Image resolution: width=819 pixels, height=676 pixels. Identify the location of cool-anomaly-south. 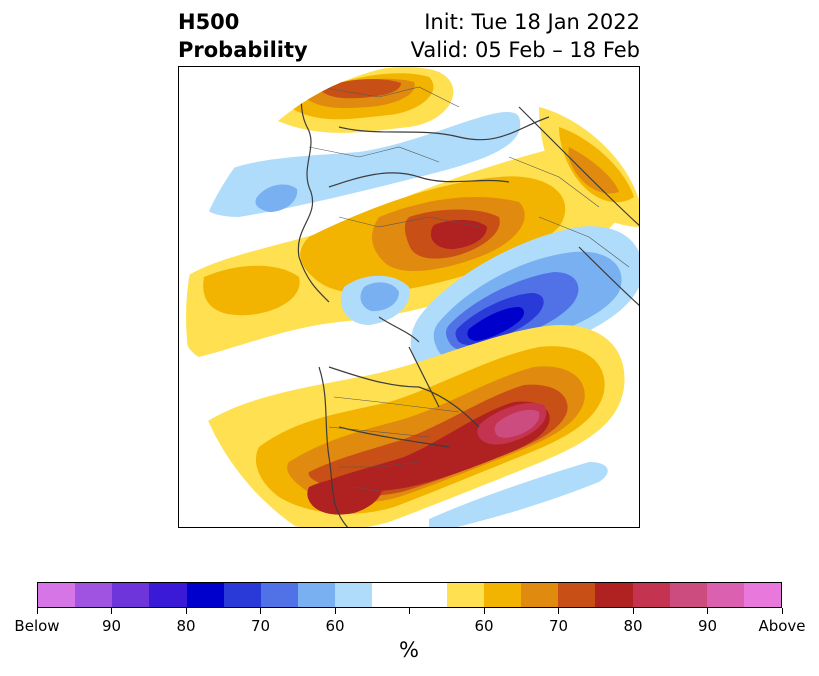
(518, 494).